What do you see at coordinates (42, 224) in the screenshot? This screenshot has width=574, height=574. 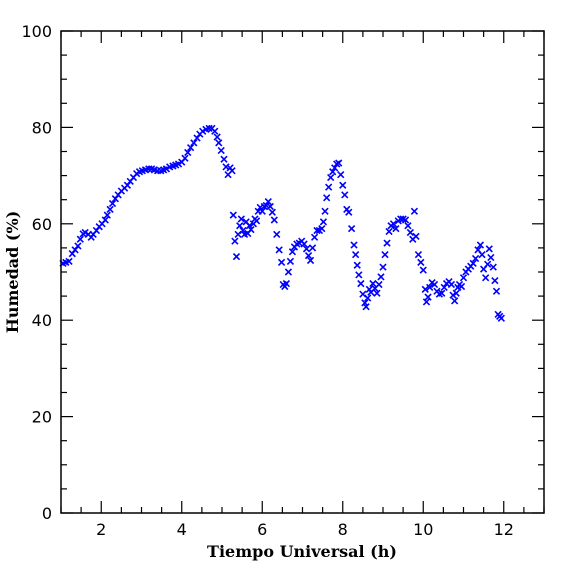 I see `y-tick-label: 60` at bounding box center [42, 224].